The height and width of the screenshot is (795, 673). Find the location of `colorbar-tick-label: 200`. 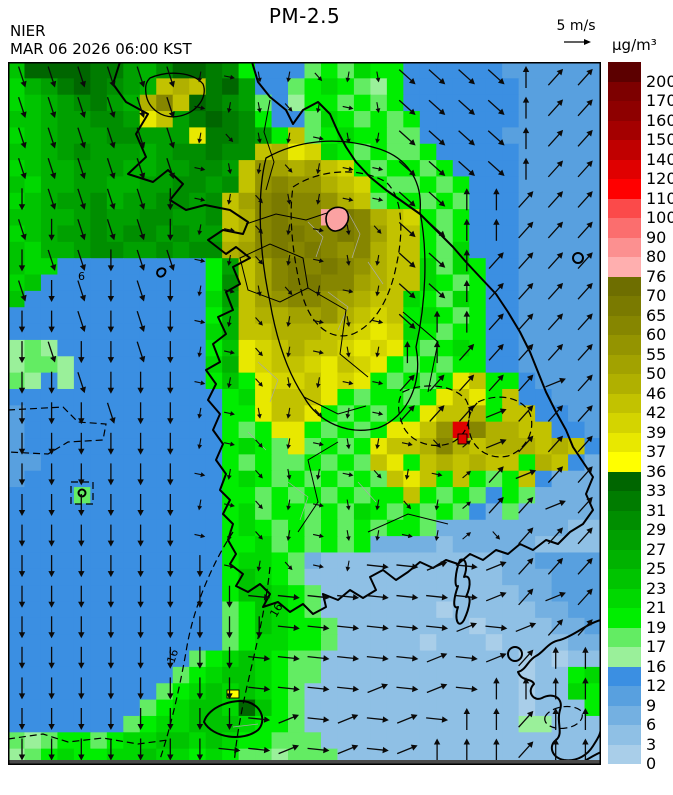

colorbar-tick-label: 200 is located at coordinates (659, 81).